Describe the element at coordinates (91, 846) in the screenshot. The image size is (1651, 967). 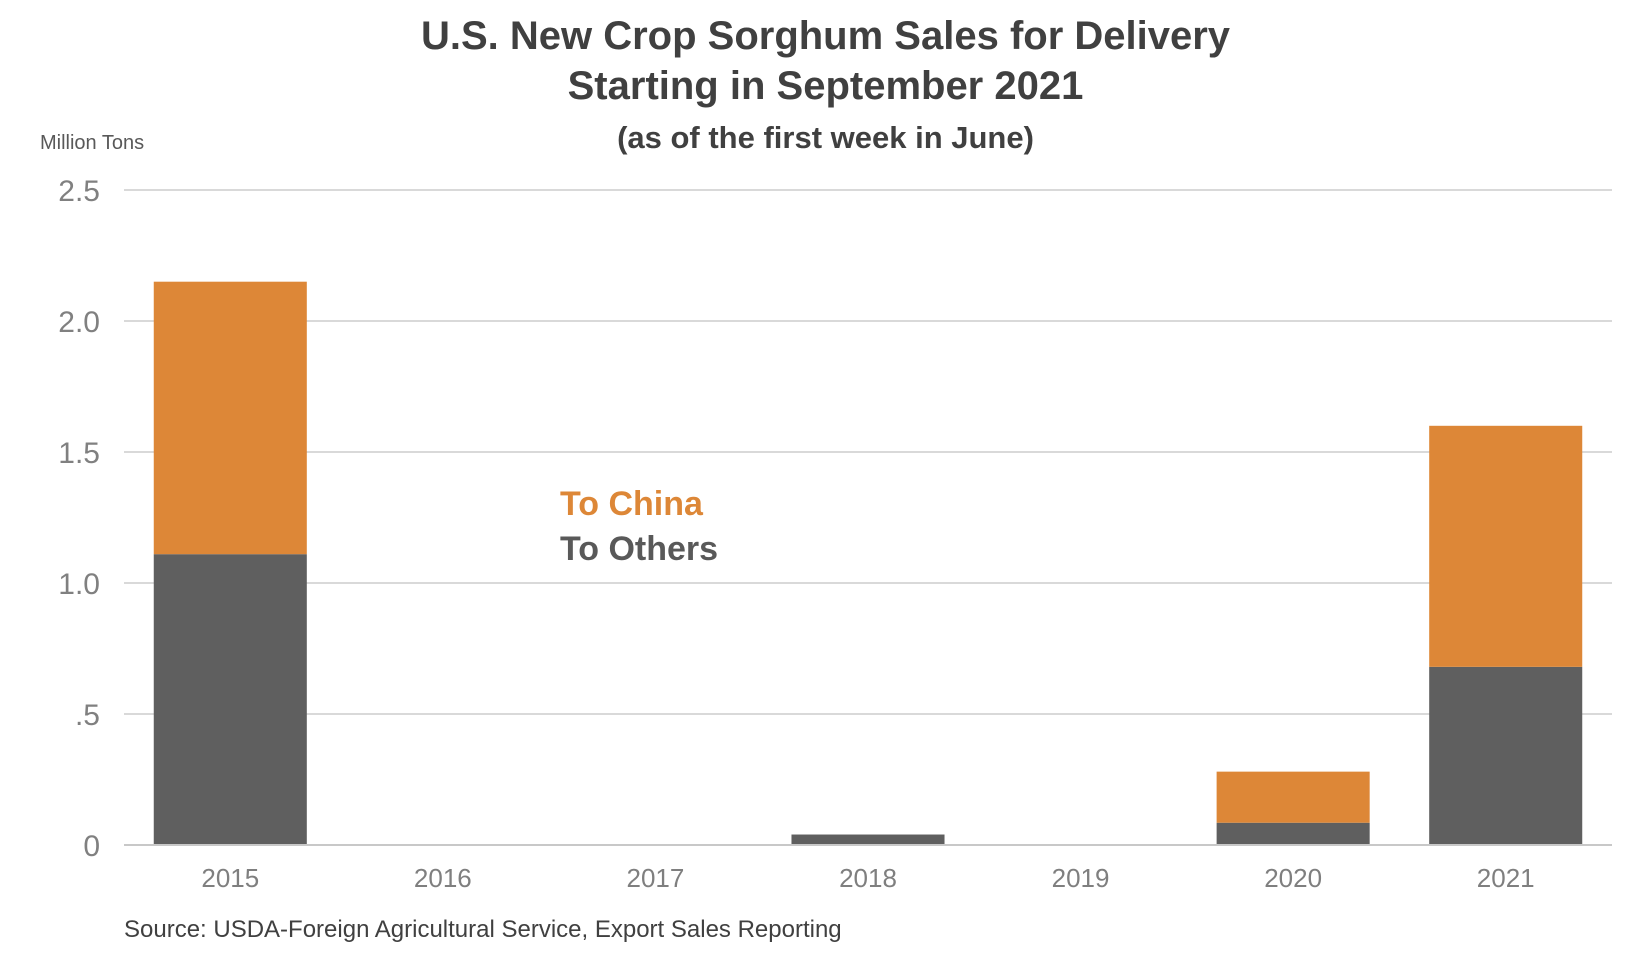
I see `y-tick-label: 0` at that location.